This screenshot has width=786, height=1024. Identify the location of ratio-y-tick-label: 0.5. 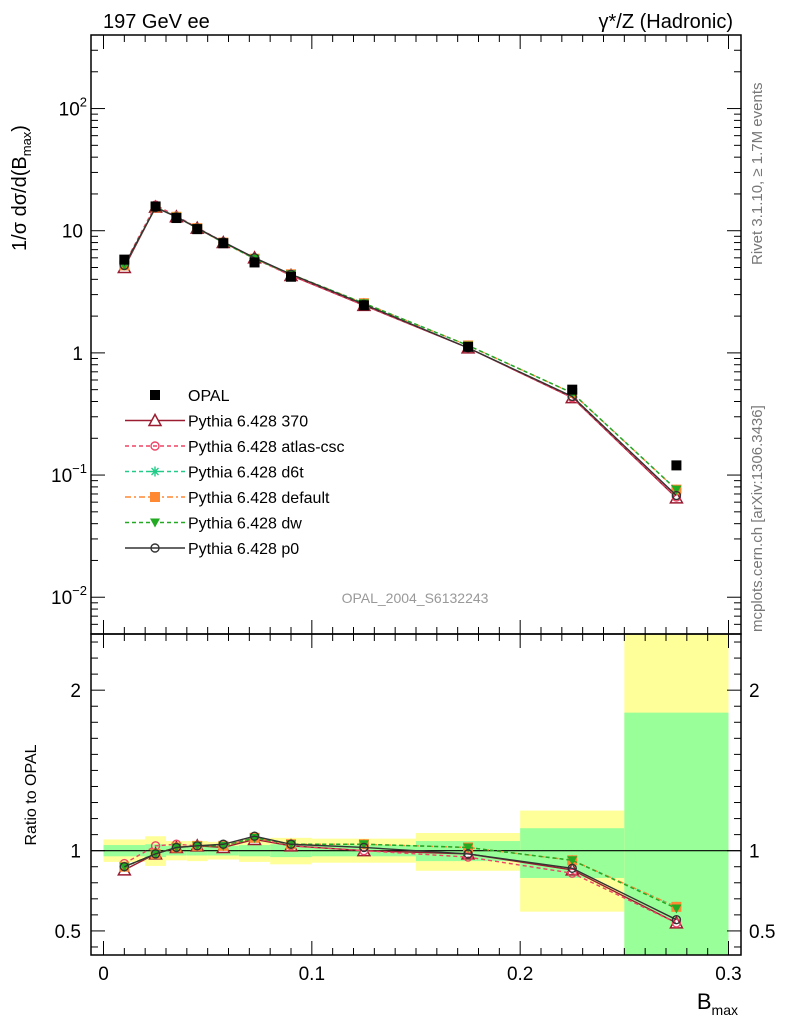
(68, 932).